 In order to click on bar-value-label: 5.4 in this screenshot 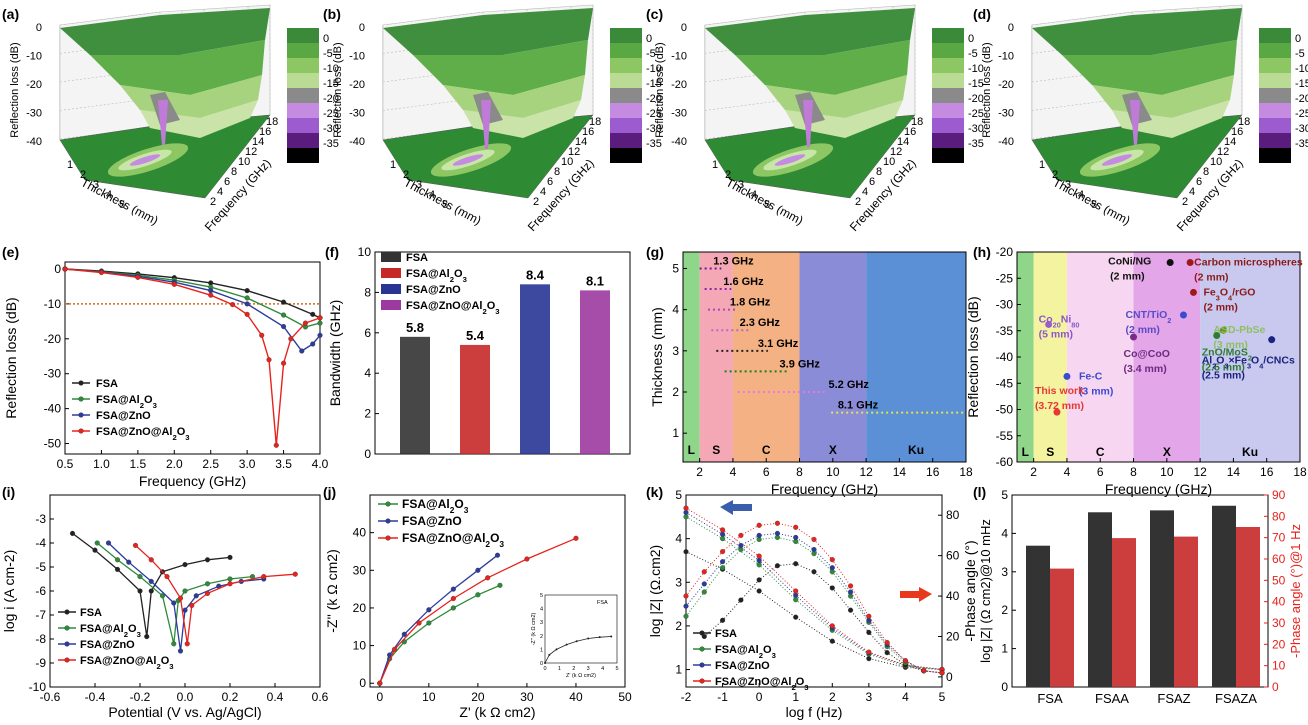, I will do `click(475, 335)`.